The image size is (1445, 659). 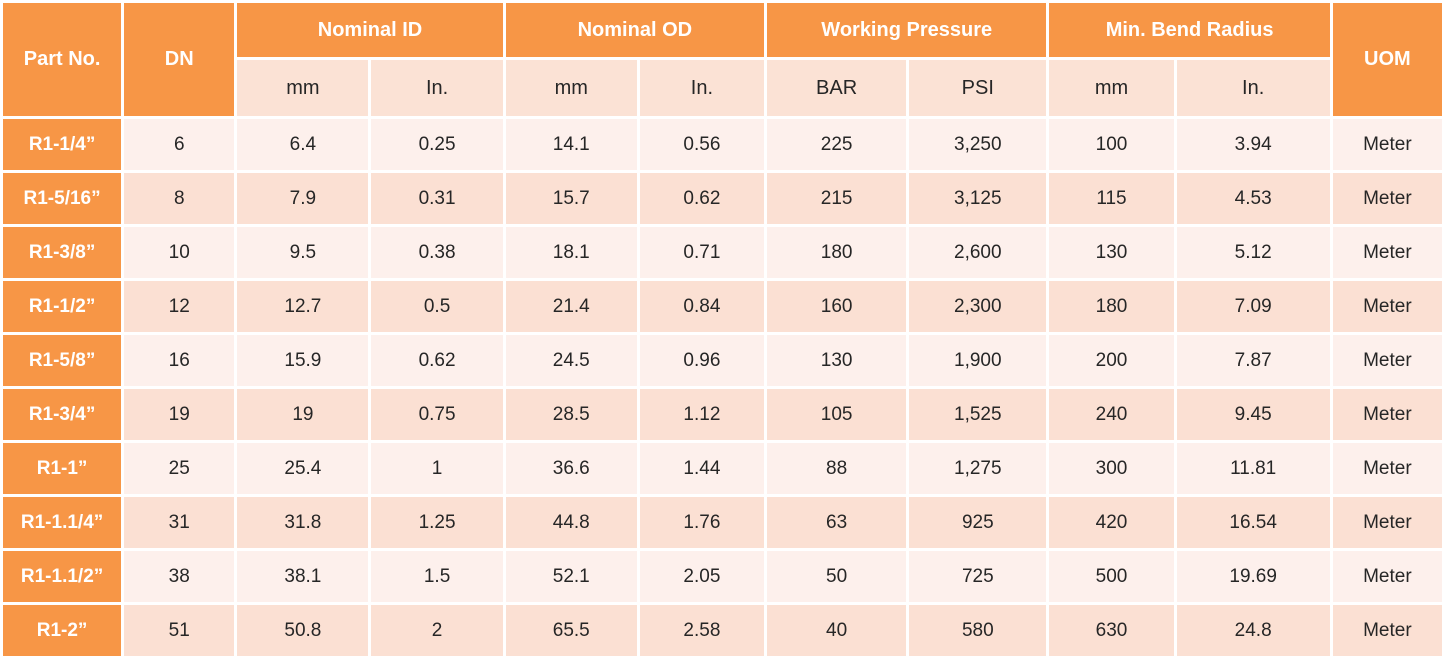 I want to click on dn-cell: 25, so click(x=179, y=468).